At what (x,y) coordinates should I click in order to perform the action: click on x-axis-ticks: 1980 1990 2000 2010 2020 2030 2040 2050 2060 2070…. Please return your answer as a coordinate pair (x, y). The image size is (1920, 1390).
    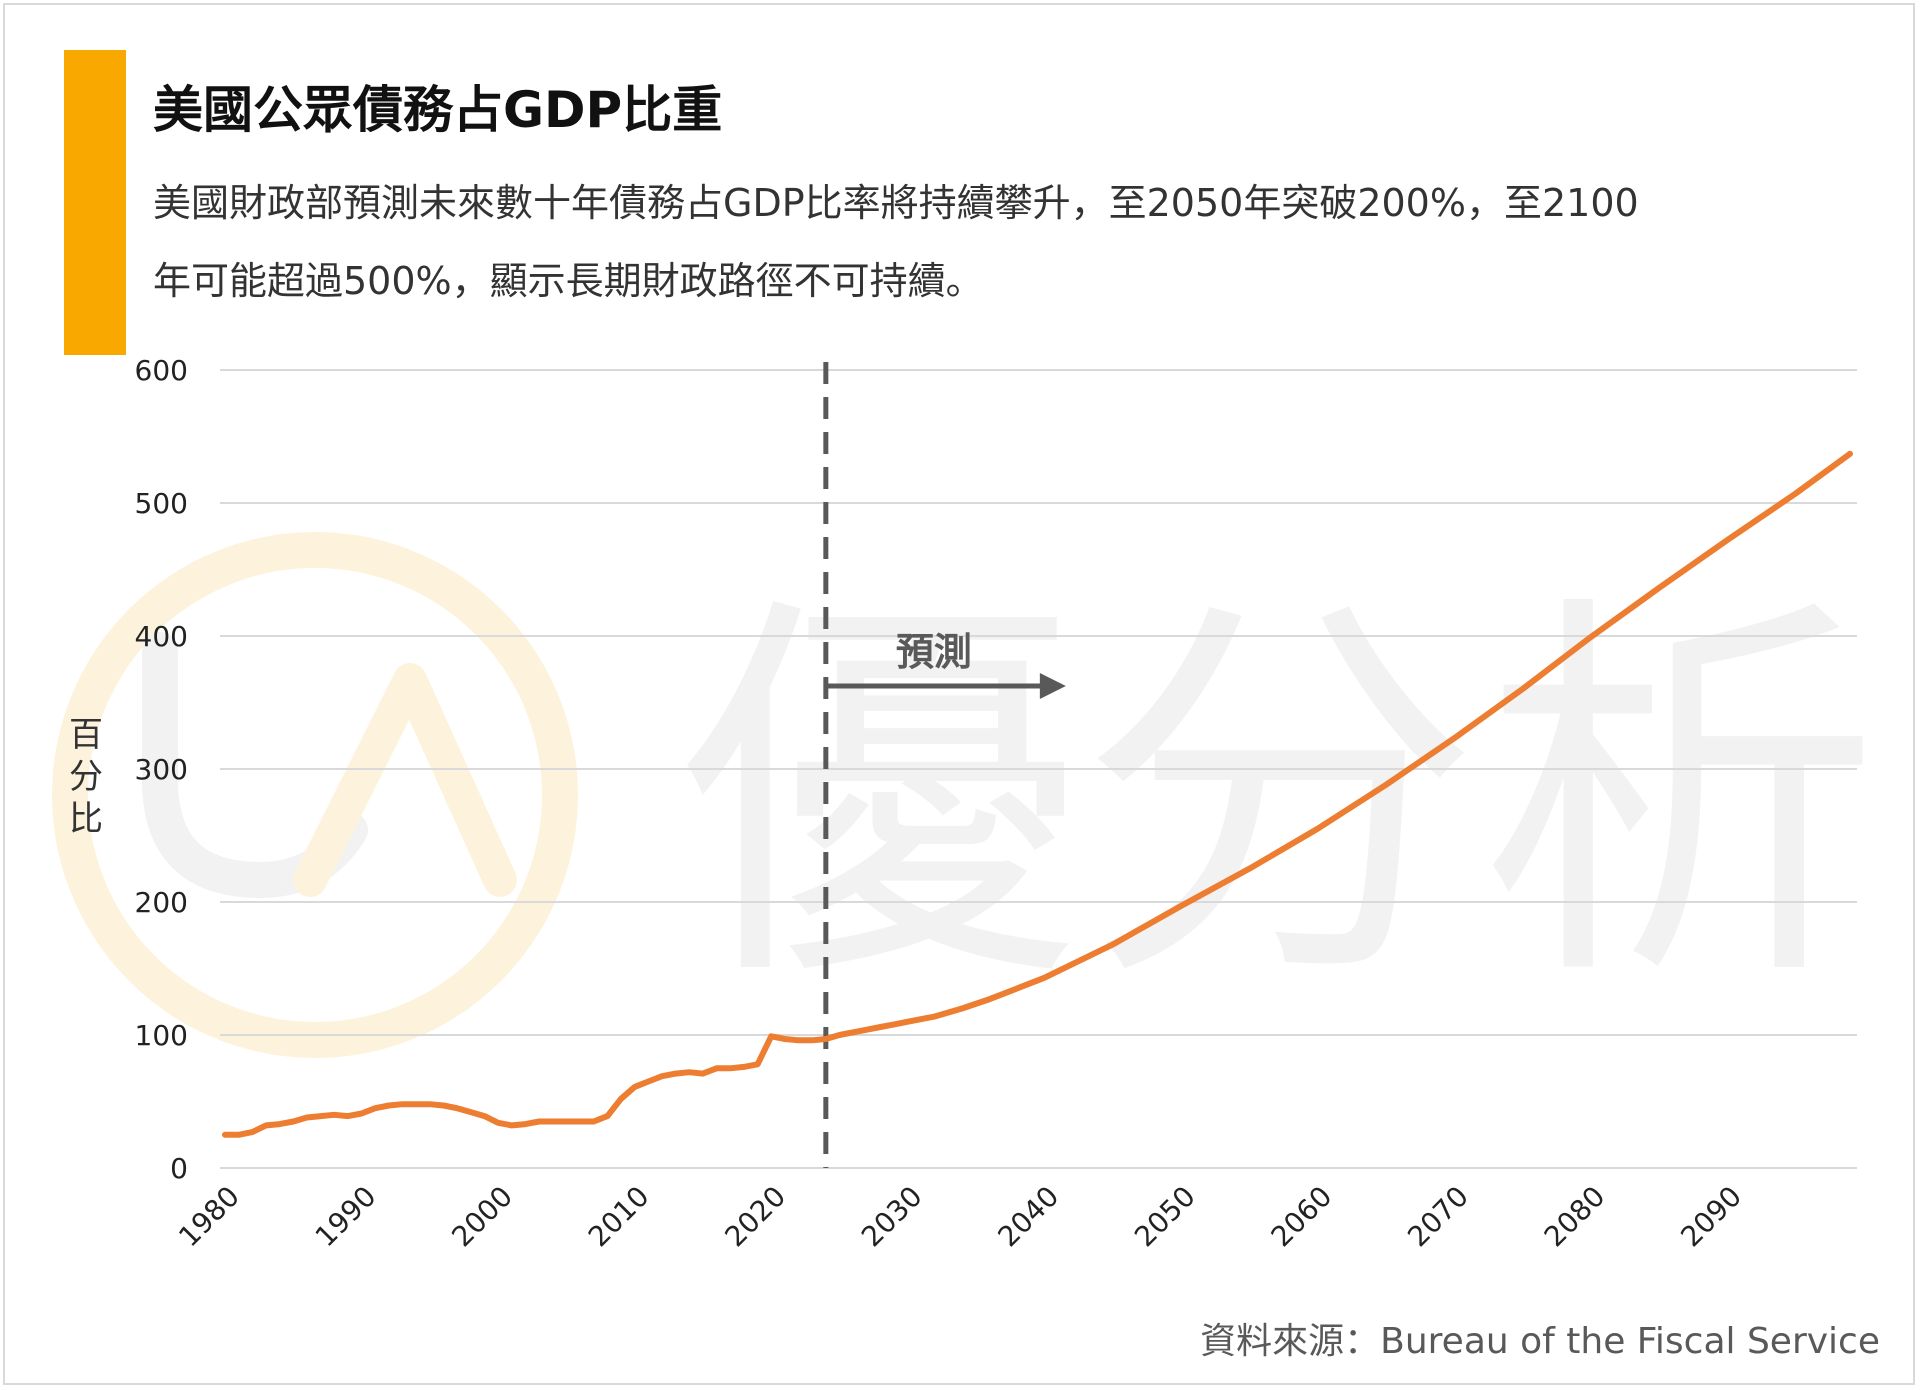
    Looking at the image, I should click on (960, 1217).